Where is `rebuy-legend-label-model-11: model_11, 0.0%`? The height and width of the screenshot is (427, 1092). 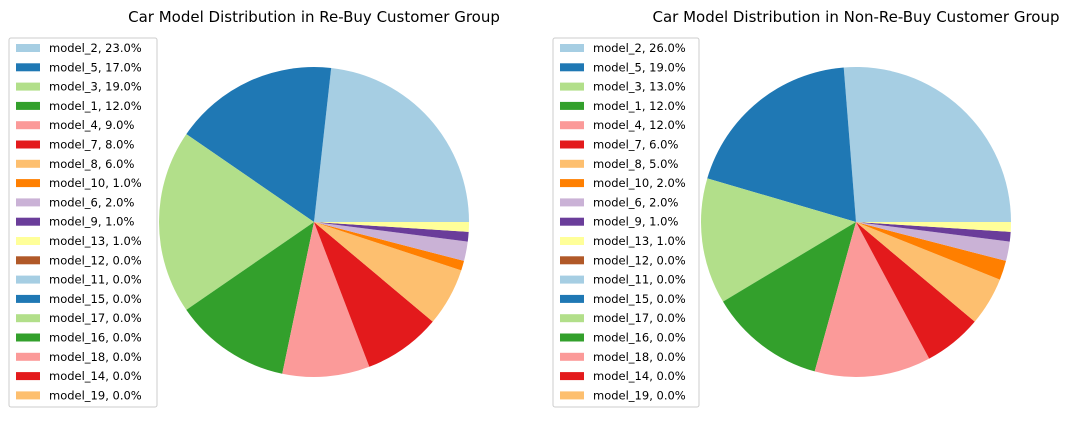
rebuy-legend-label-model-11: model_11, 0.0% is located at coordinates (95, 280).